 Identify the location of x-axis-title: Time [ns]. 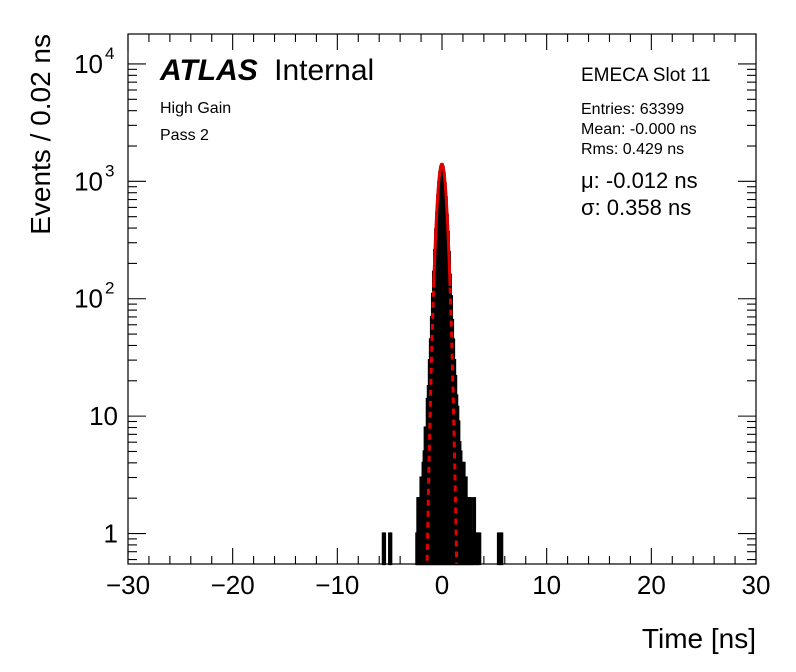
(699, 638).